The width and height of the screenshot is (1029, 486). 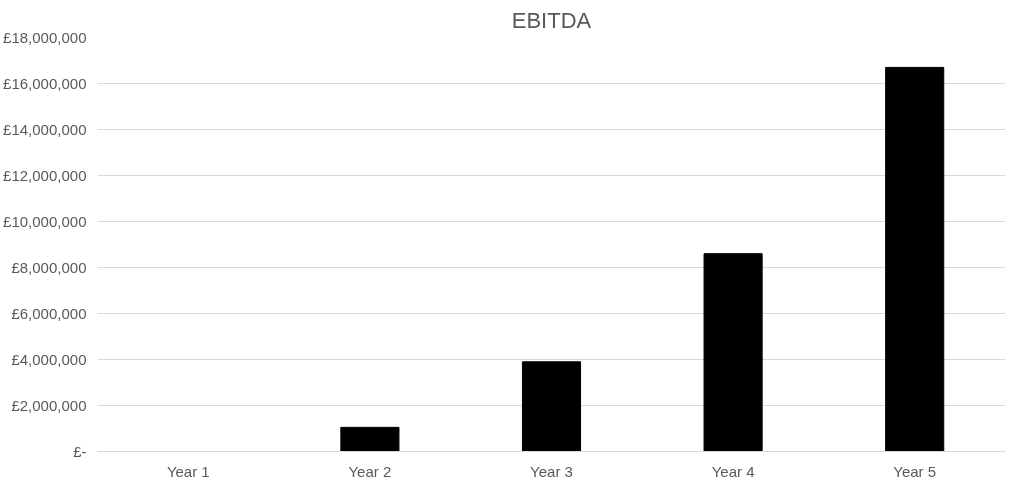 What do you see at coordinates (915, 471) in the screenshot?
I see `x-tick-label: Year 5` at bounding box center [915, 471].